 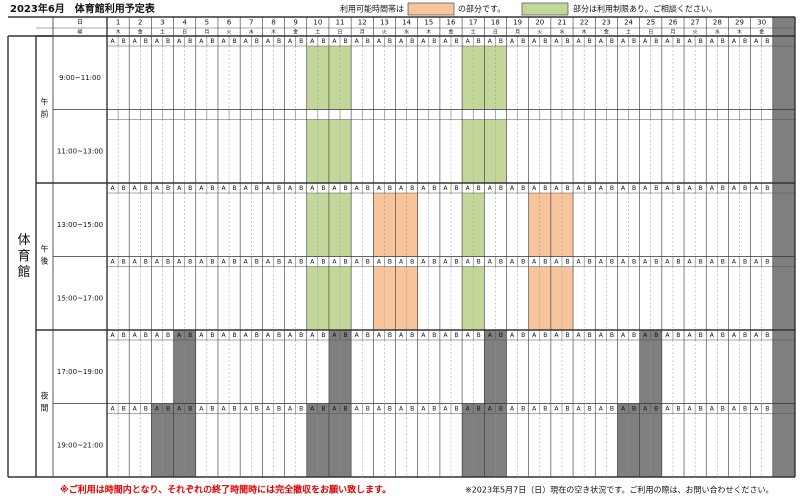 What do you see at coordinates (384, 225) in the screenshot?
I see `available-cell` at bounding box center [384, 225].